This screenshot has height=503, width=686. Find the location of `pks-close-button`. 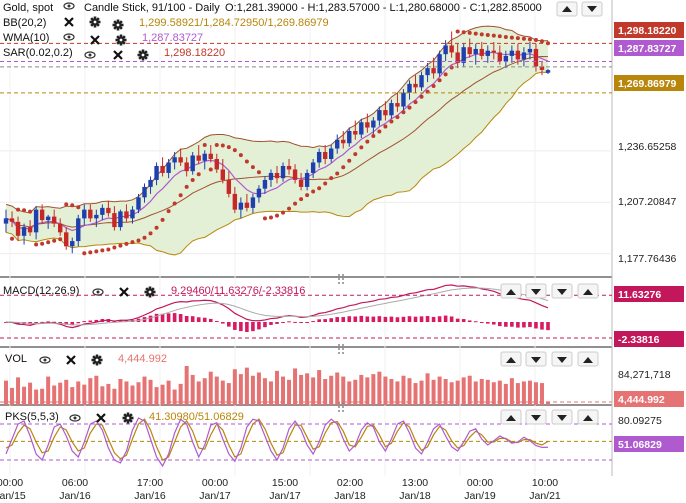

pks-close-button is located at coordinates (101, 418).